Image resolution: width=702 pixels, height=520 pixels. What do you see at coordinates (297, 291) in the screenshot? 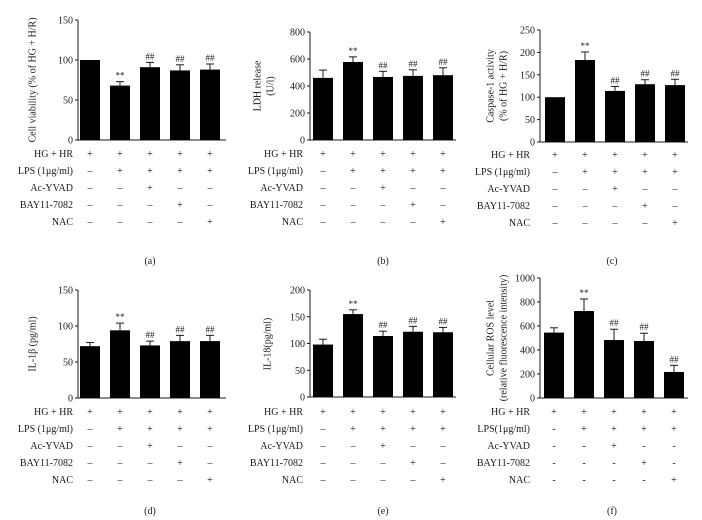
I see `panel-e-ytick-label-200: 200` at bounding box center [297, 291].